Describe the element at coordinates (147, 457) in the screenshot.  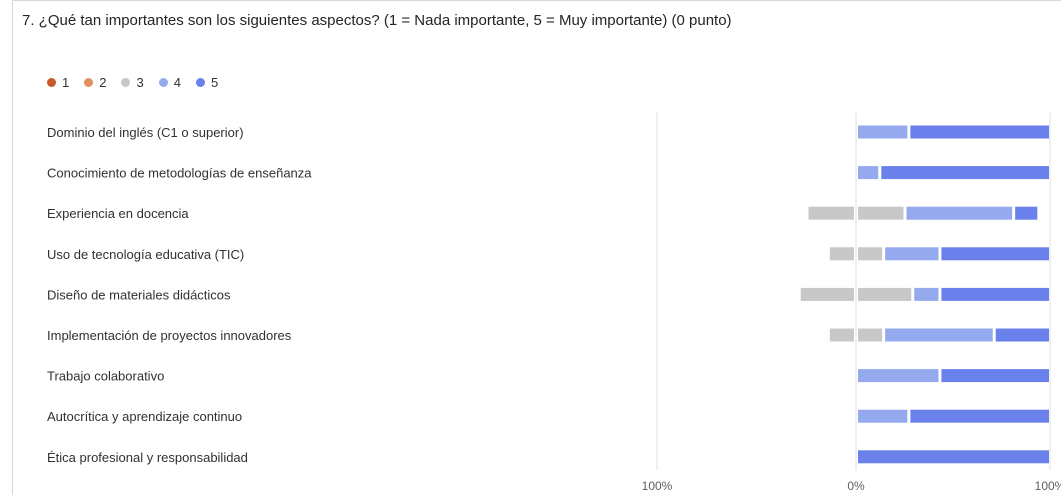
I see `row-label: Ética profesional y responsabilidad` at that location.